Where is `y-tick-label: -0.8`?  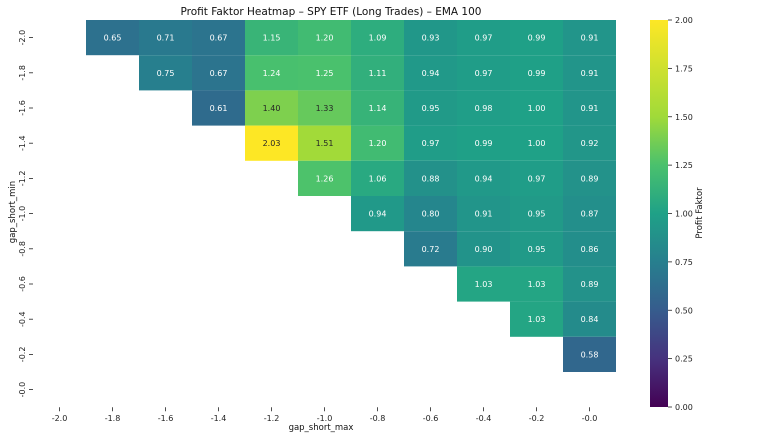 y-tick-label: -0.8 is located at coordinates (22, 249).